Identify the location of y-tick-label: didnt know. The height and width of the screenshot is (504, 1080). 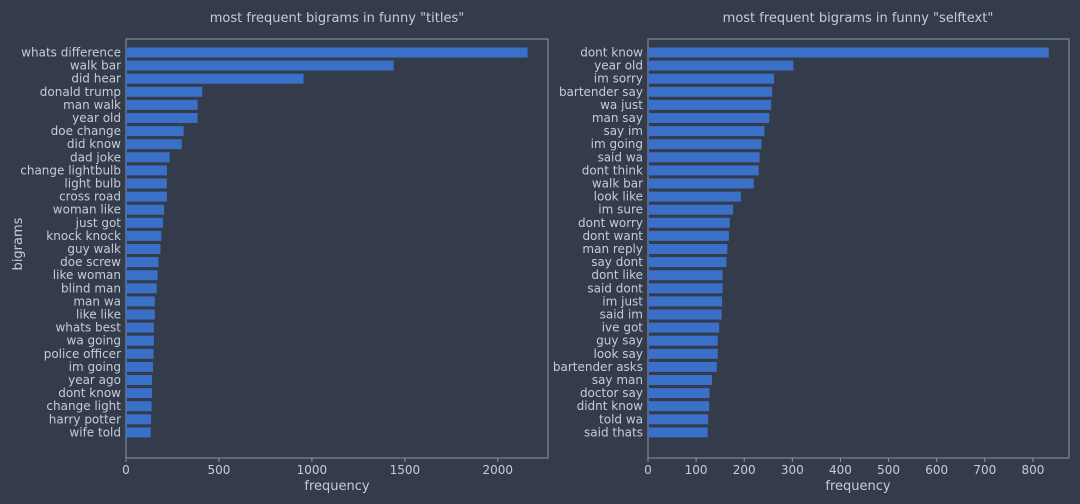
(610, 406).